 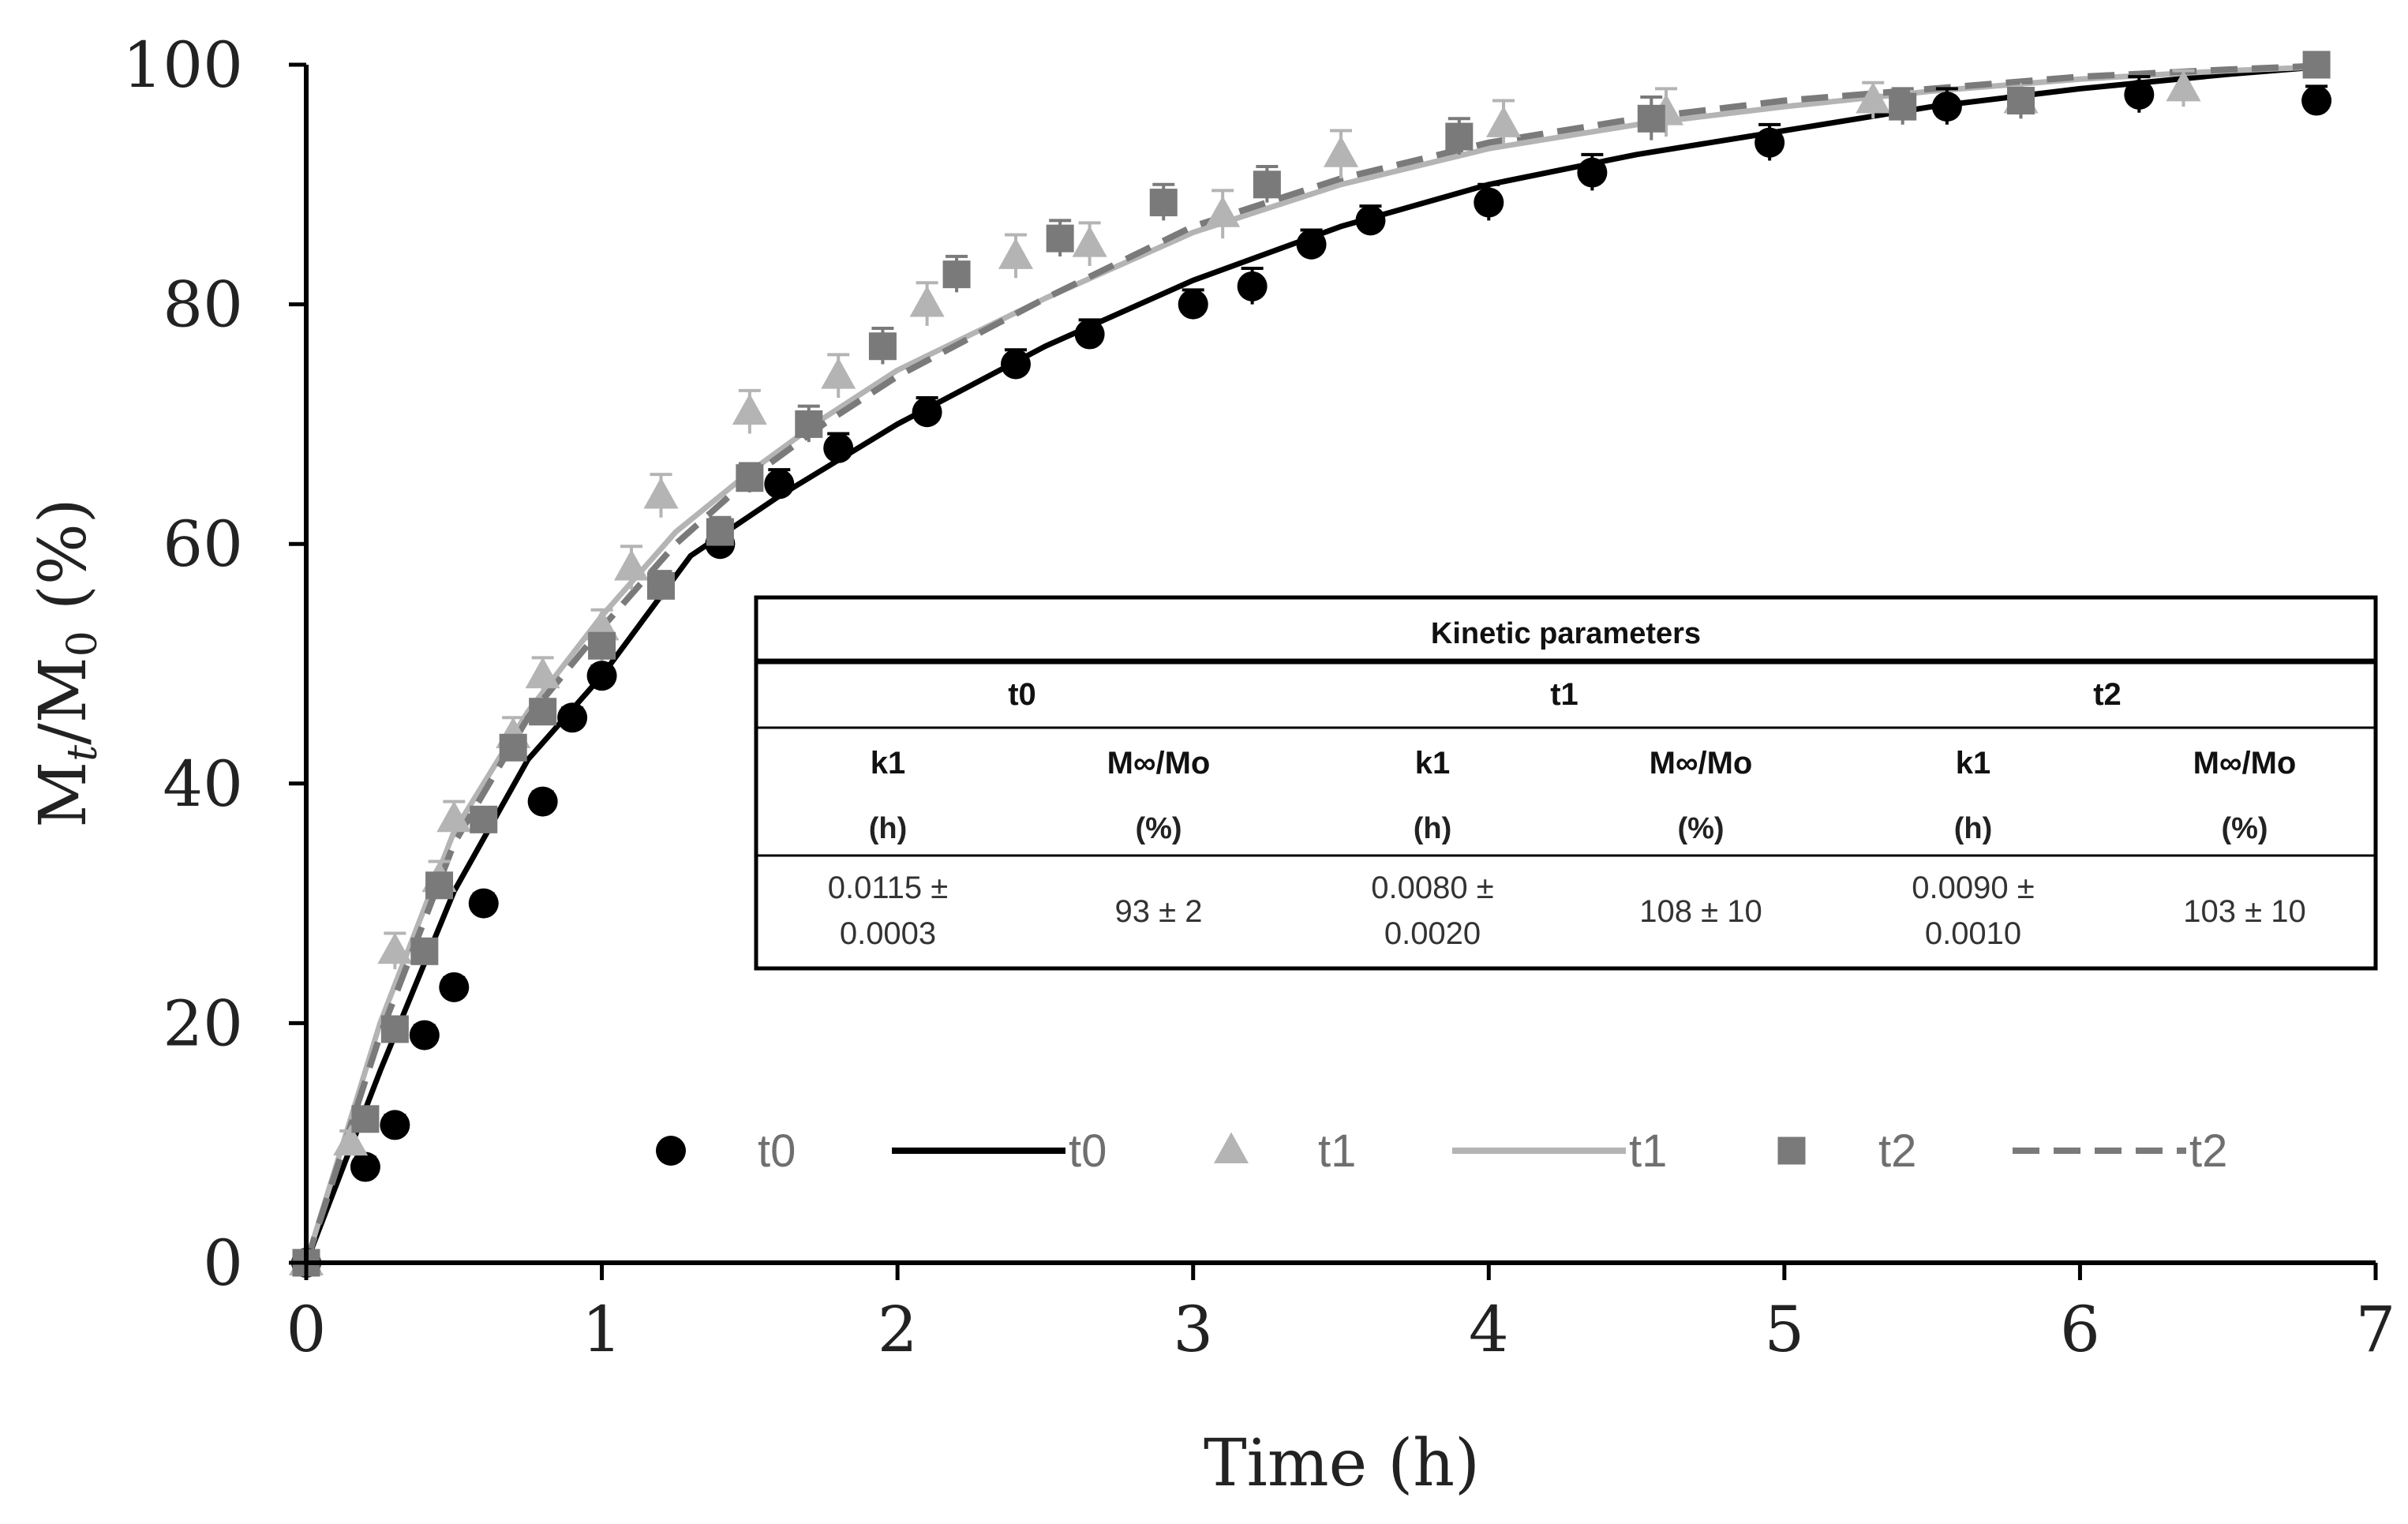 I want to click on table-group-t1: t1, so click(x=1564, y=694).